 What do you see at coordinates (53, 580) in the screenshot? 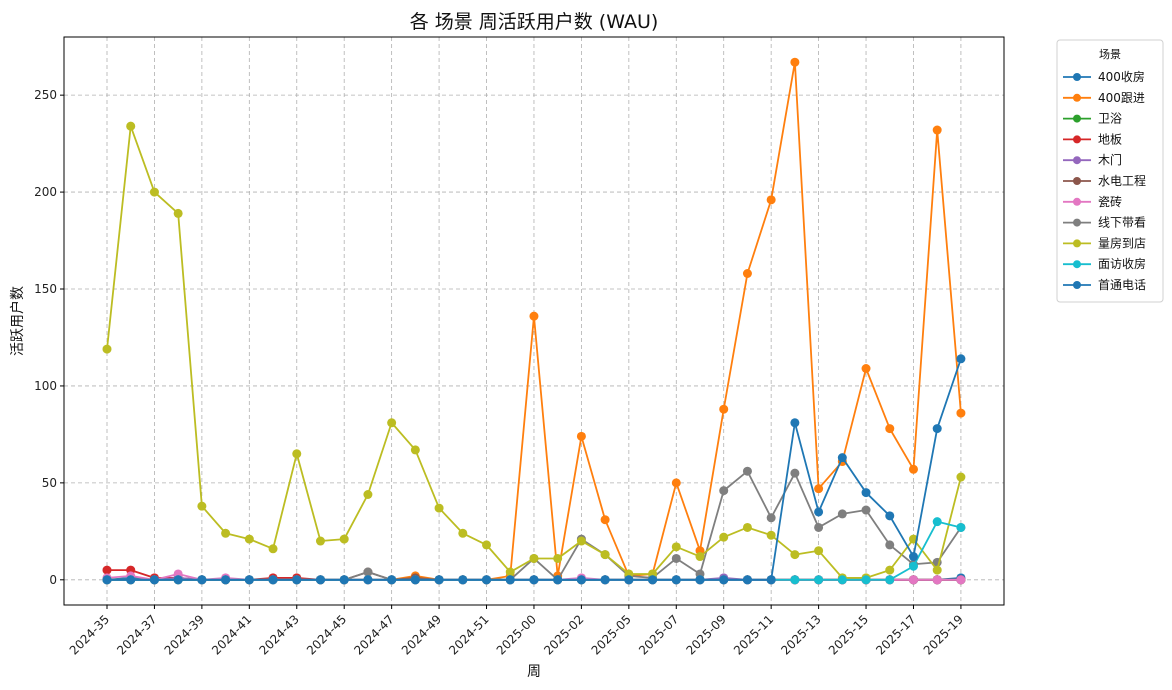
I see `y-tick-label: 0` at bounding box center [53, 580].